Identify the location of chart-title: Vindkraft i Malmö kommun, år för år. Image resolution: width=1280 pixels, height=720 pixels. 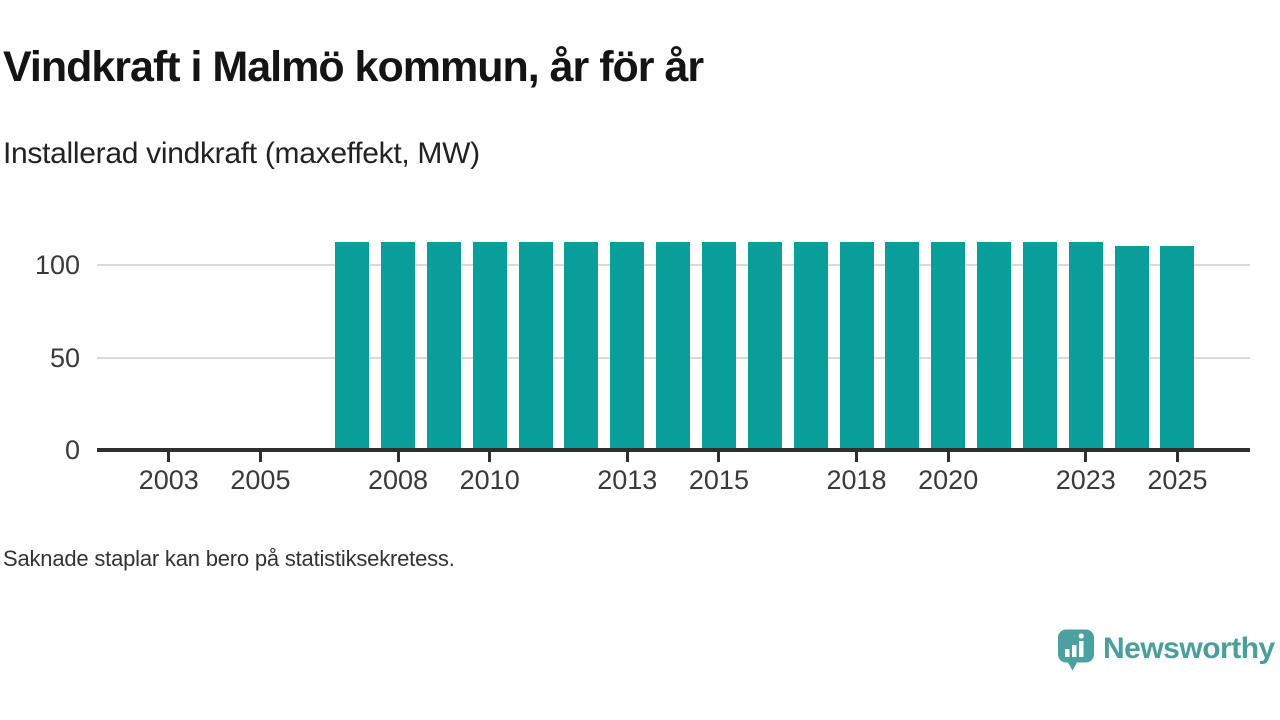
(353, 67).